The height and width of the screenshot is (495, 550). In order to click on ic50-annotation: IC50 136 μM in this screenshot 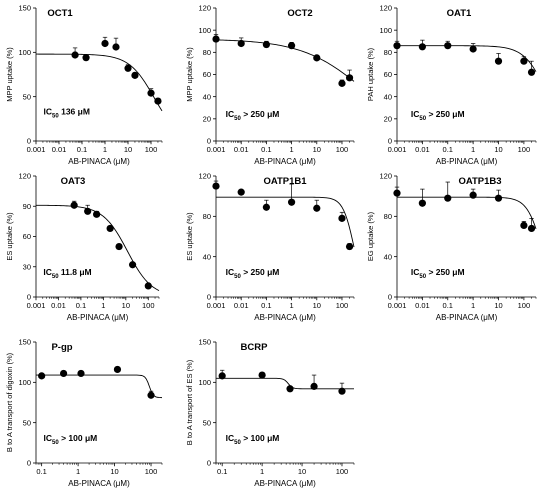, I will do `click(67, 112)`.